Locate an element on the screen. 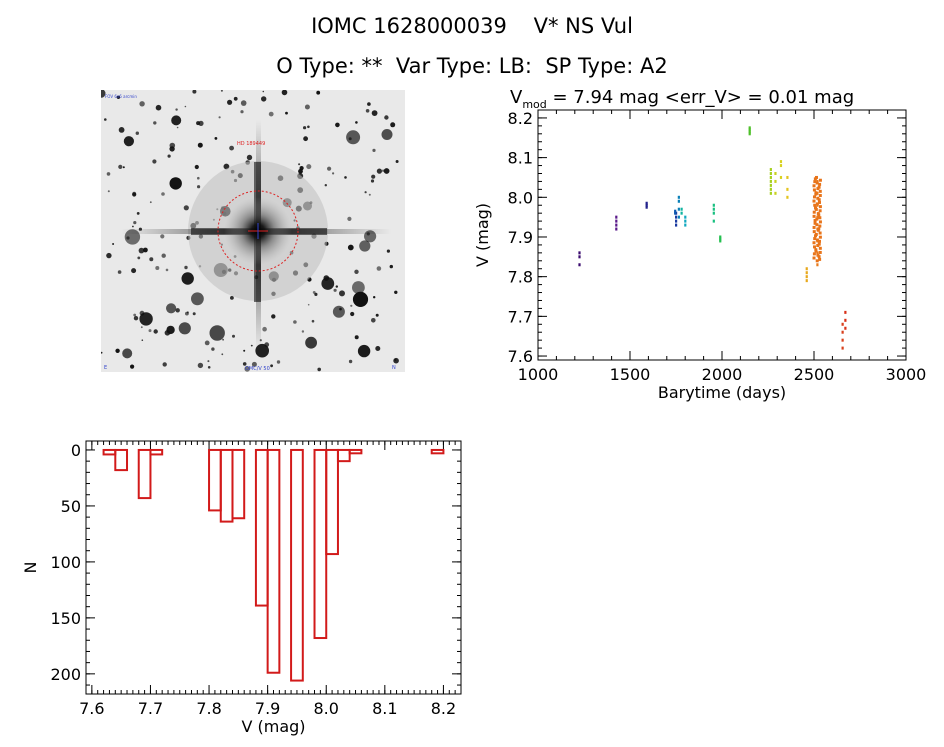  corner-label-n: N is located at coordinates (394, 368).